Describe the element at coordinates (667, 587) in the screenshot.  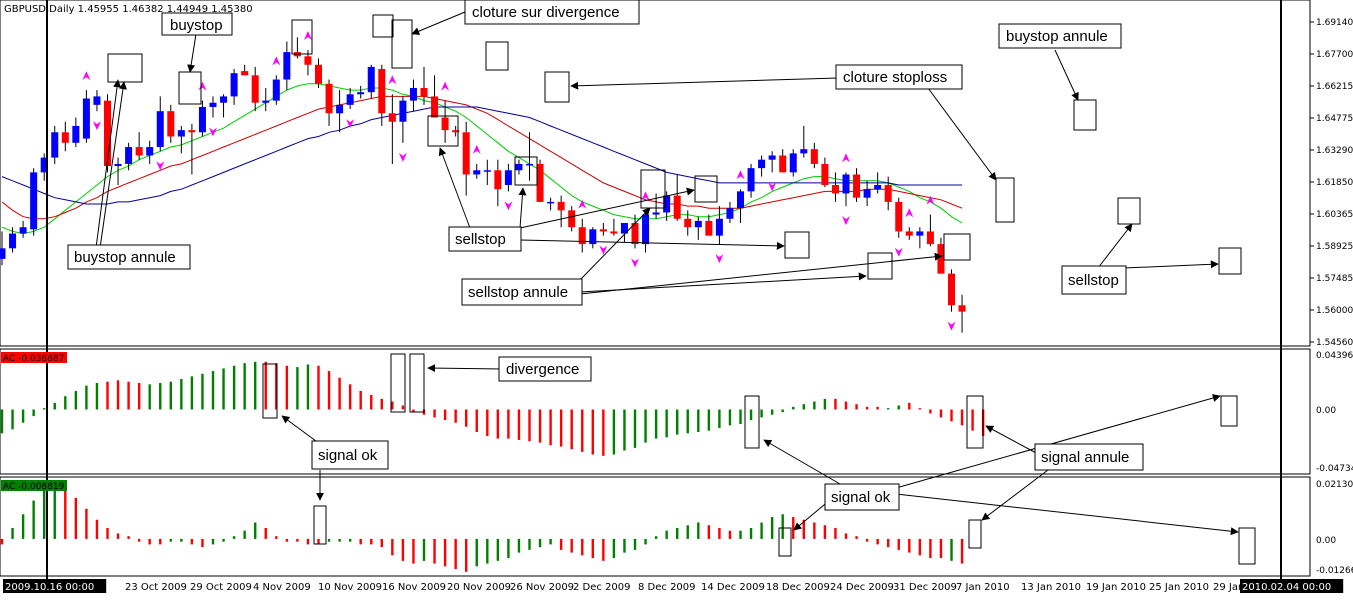
I see `x-tick-label: 8 Dec 2009` at that location.